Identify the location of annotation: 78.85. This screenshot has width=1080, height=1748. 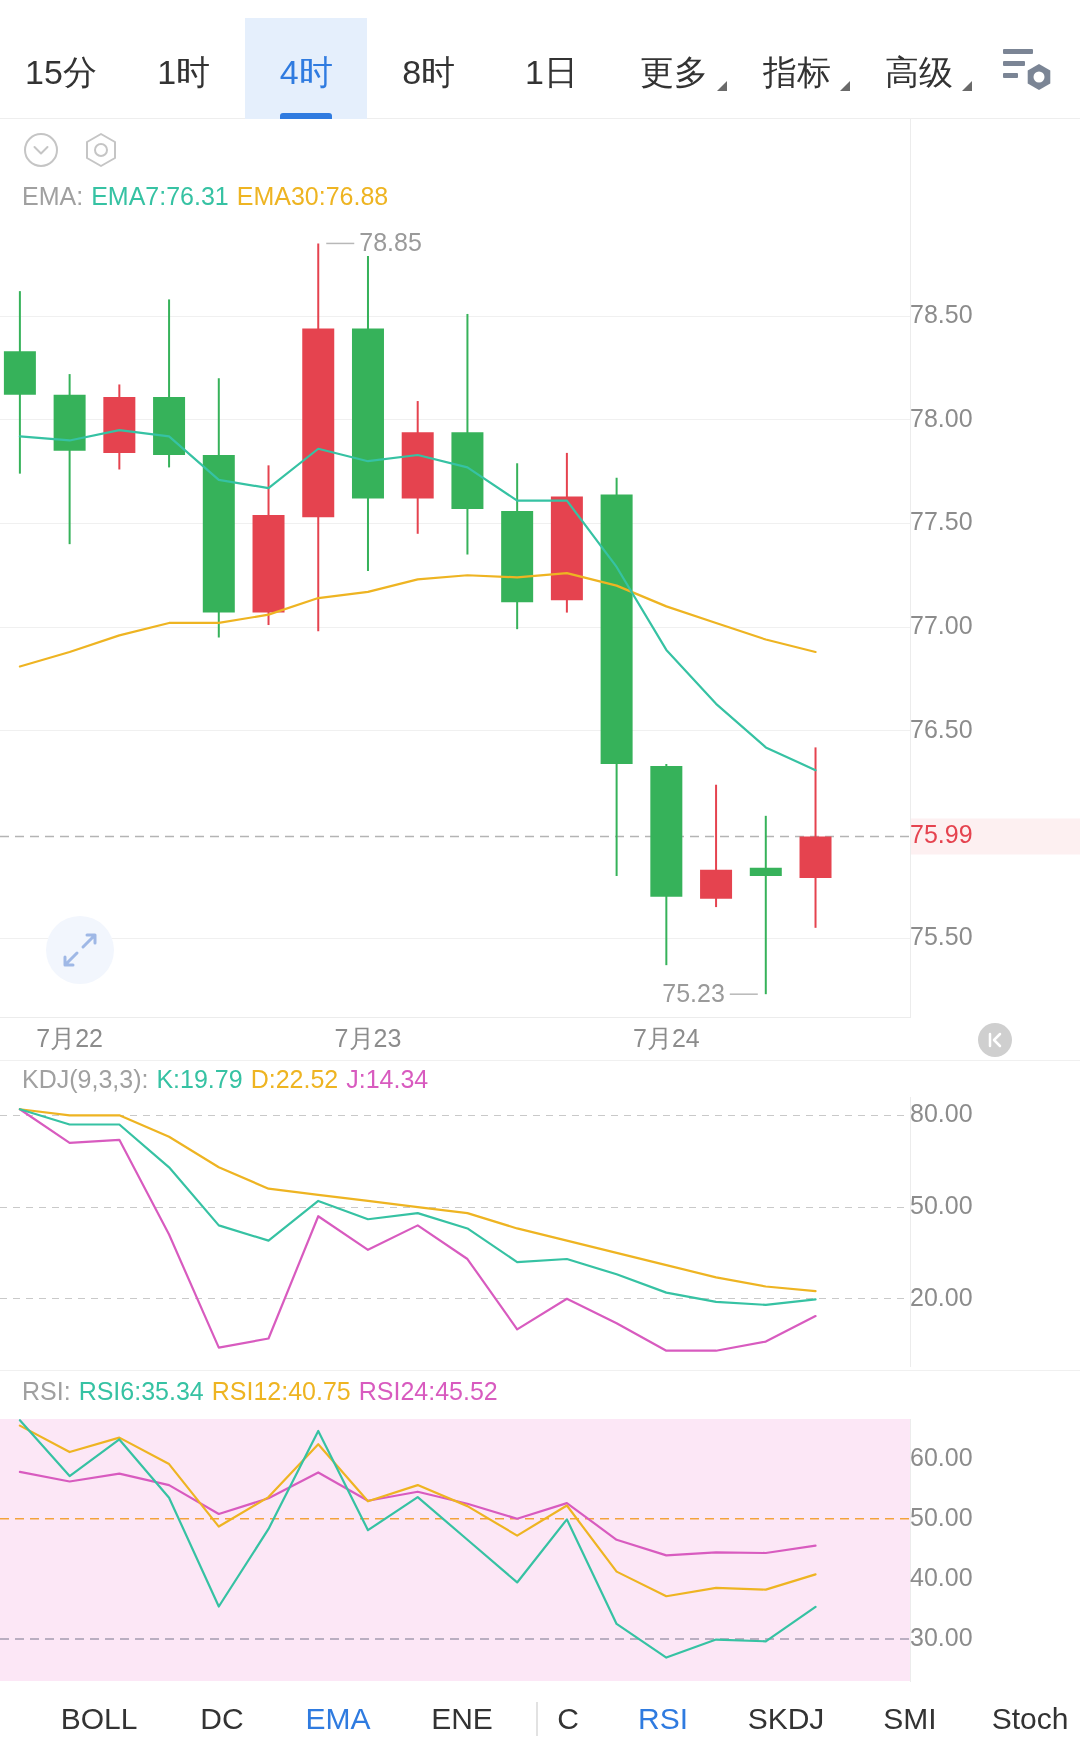
(390, 242).